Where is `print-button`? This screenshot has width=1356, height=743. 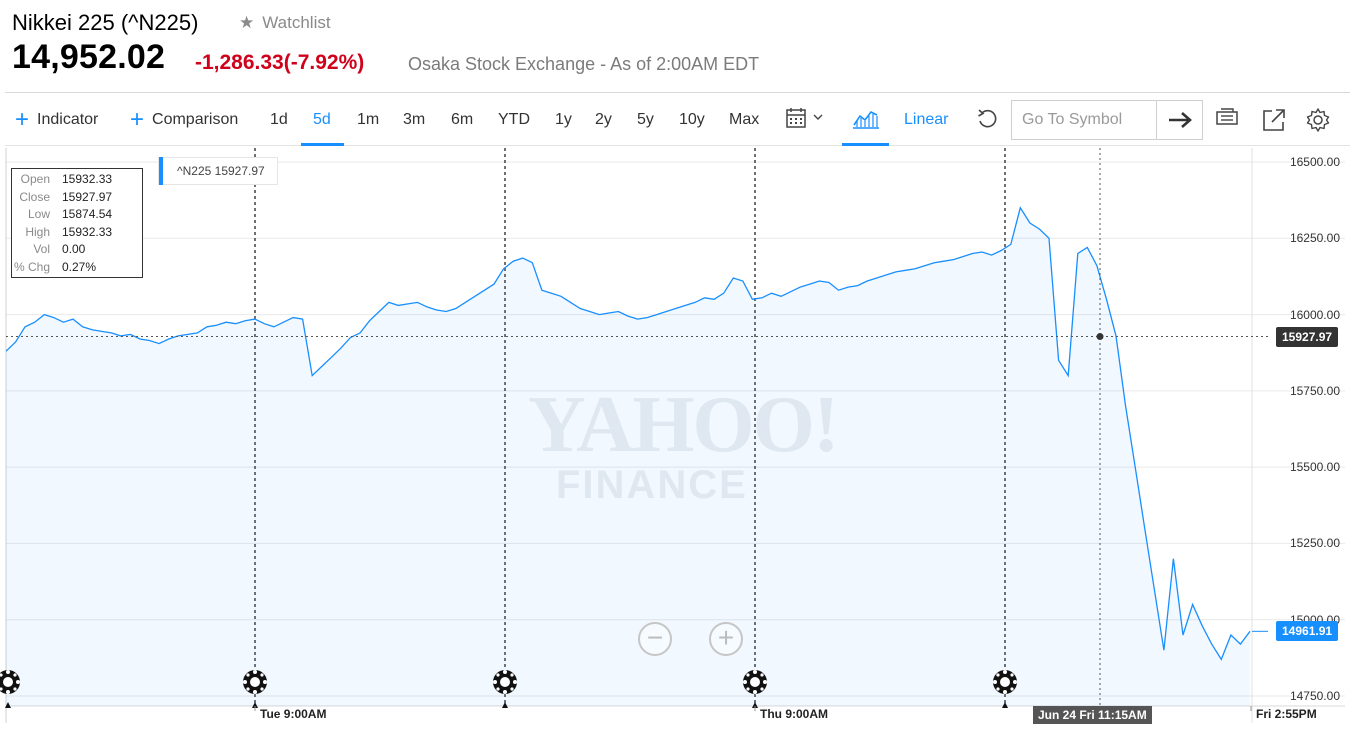
print-button is located at coordinates (1227, 121).